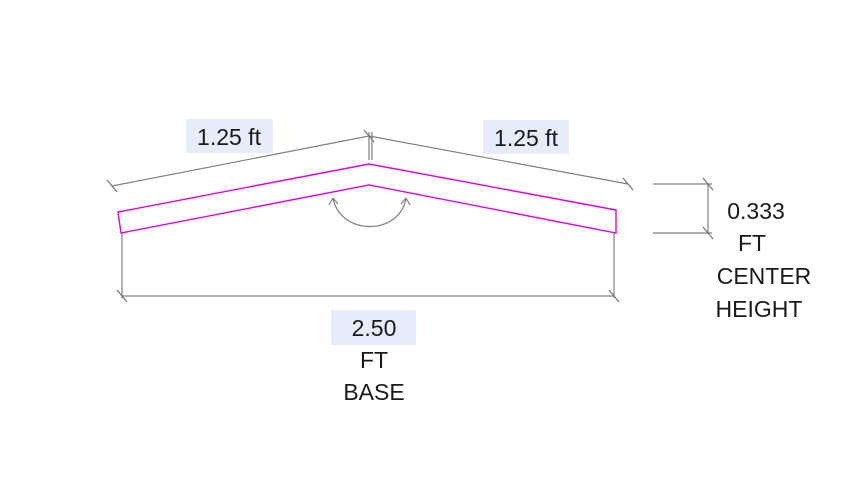 The height and width of the screenshot is (480, 848). I want to click on right-slope-label-bg, so click(526, 137).